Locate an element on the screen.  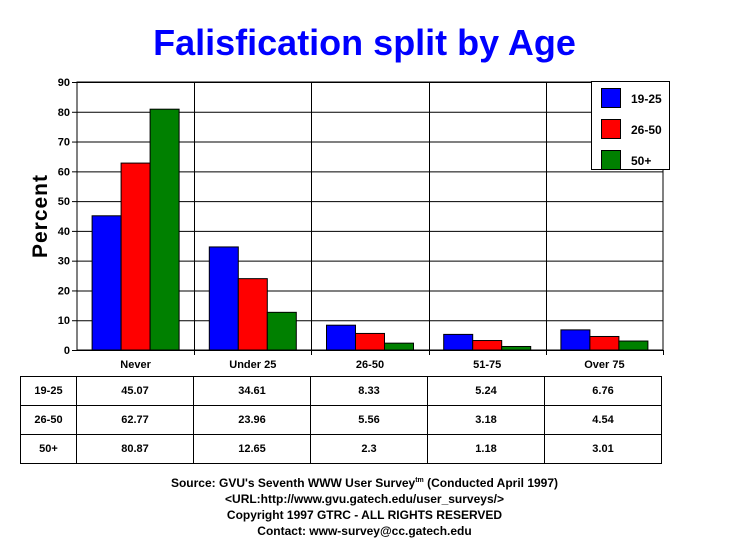
table-row: 19-25 45.07 34.61 8.33 5.24 6.76 is located at coordinates (341, 391).